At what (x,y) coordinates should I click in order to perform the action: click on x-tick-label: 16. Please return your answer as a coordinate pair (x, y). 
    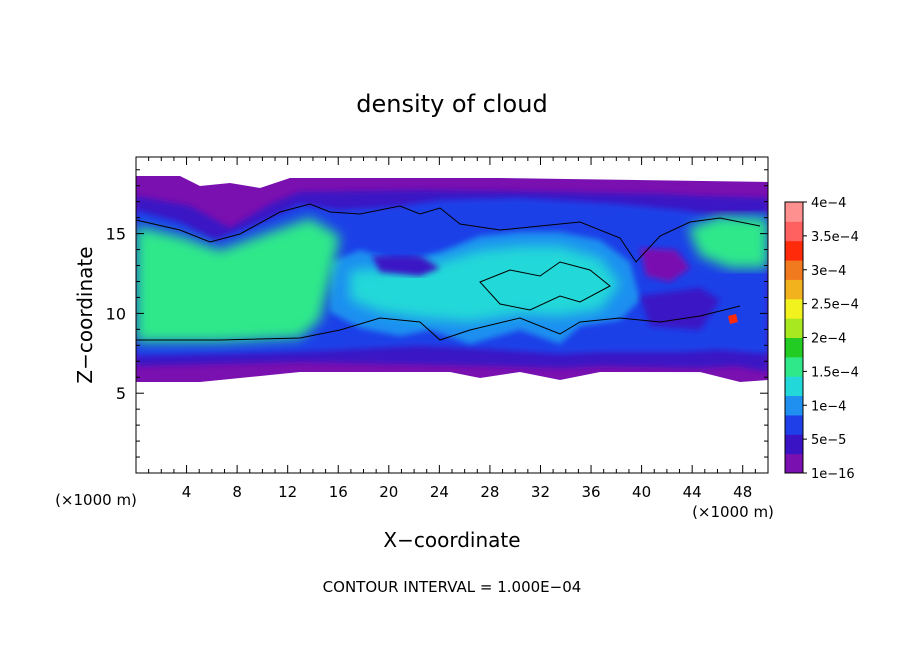
    Looking at the image, I should click on (338, 492).